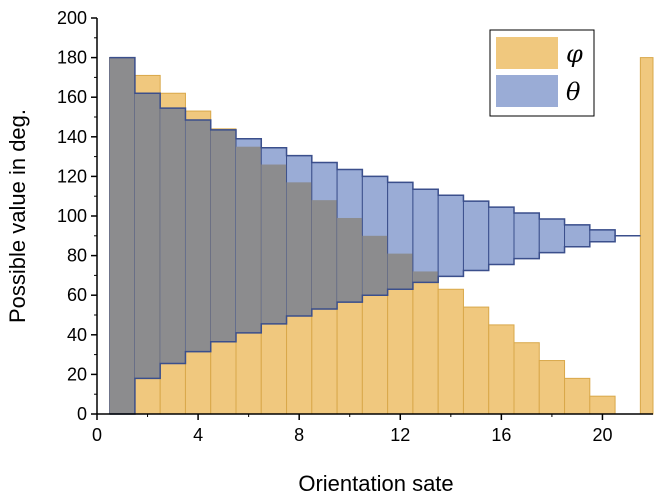  What do you see at coordinates (77, 374) in the screenshot?
I see `y-tick-label: 20` at bounding box center [77, 374].